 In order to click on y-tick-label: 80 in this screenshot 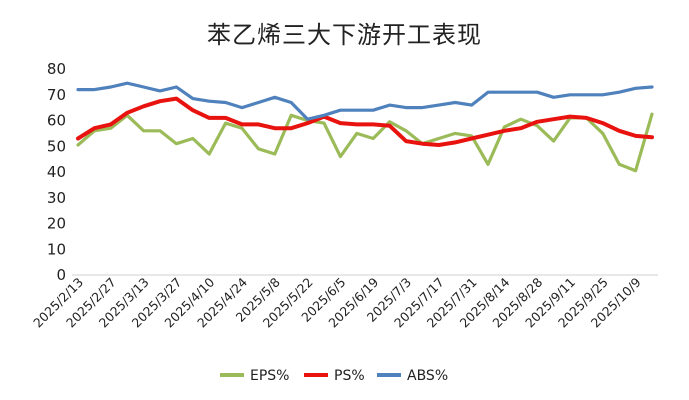, I will do `click(56, 69)`.